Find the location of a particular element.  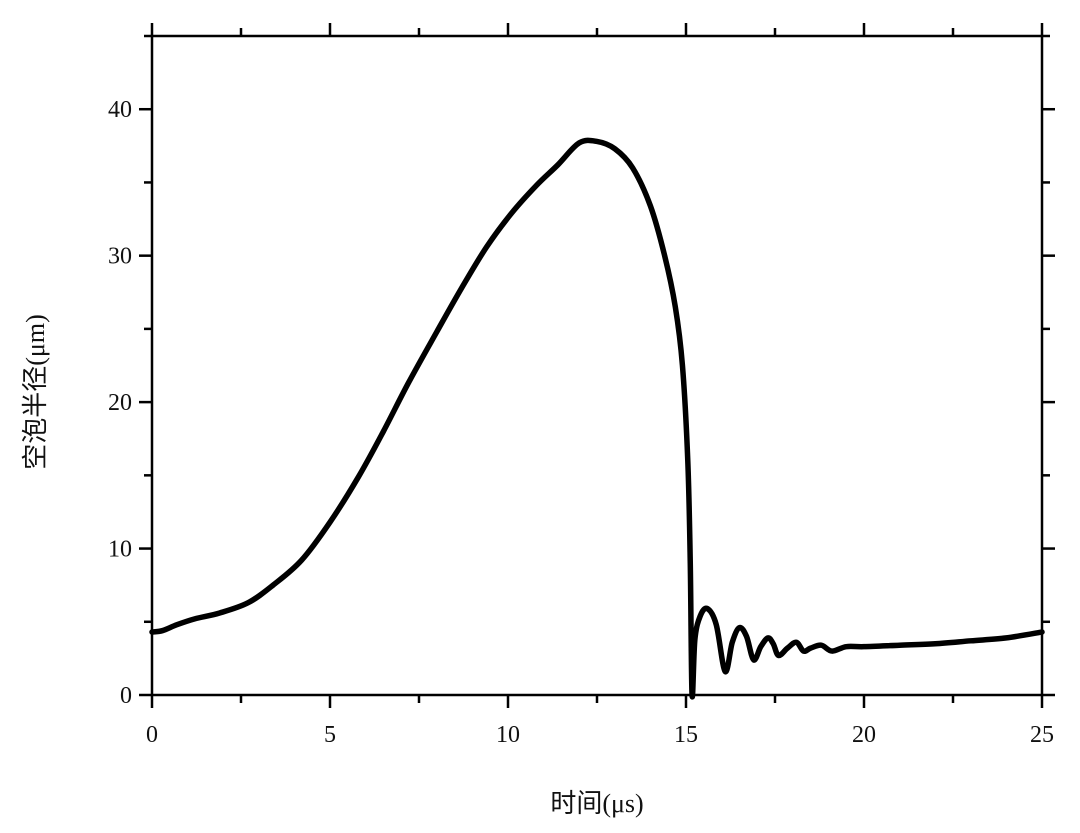

x-tick-label: 5 is located at coordinates (330, 735).